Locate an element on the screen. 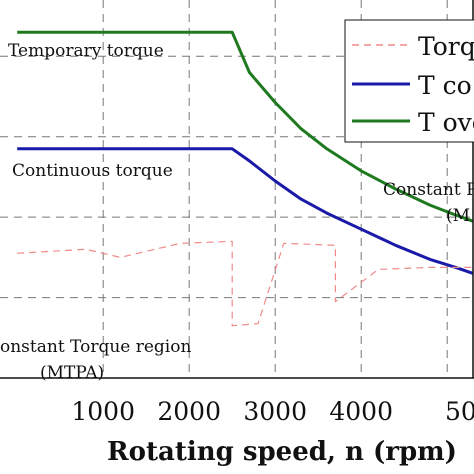 The image size is (474, 474). x-tick-label-0: 1000 is located at coordinates (103, 411).